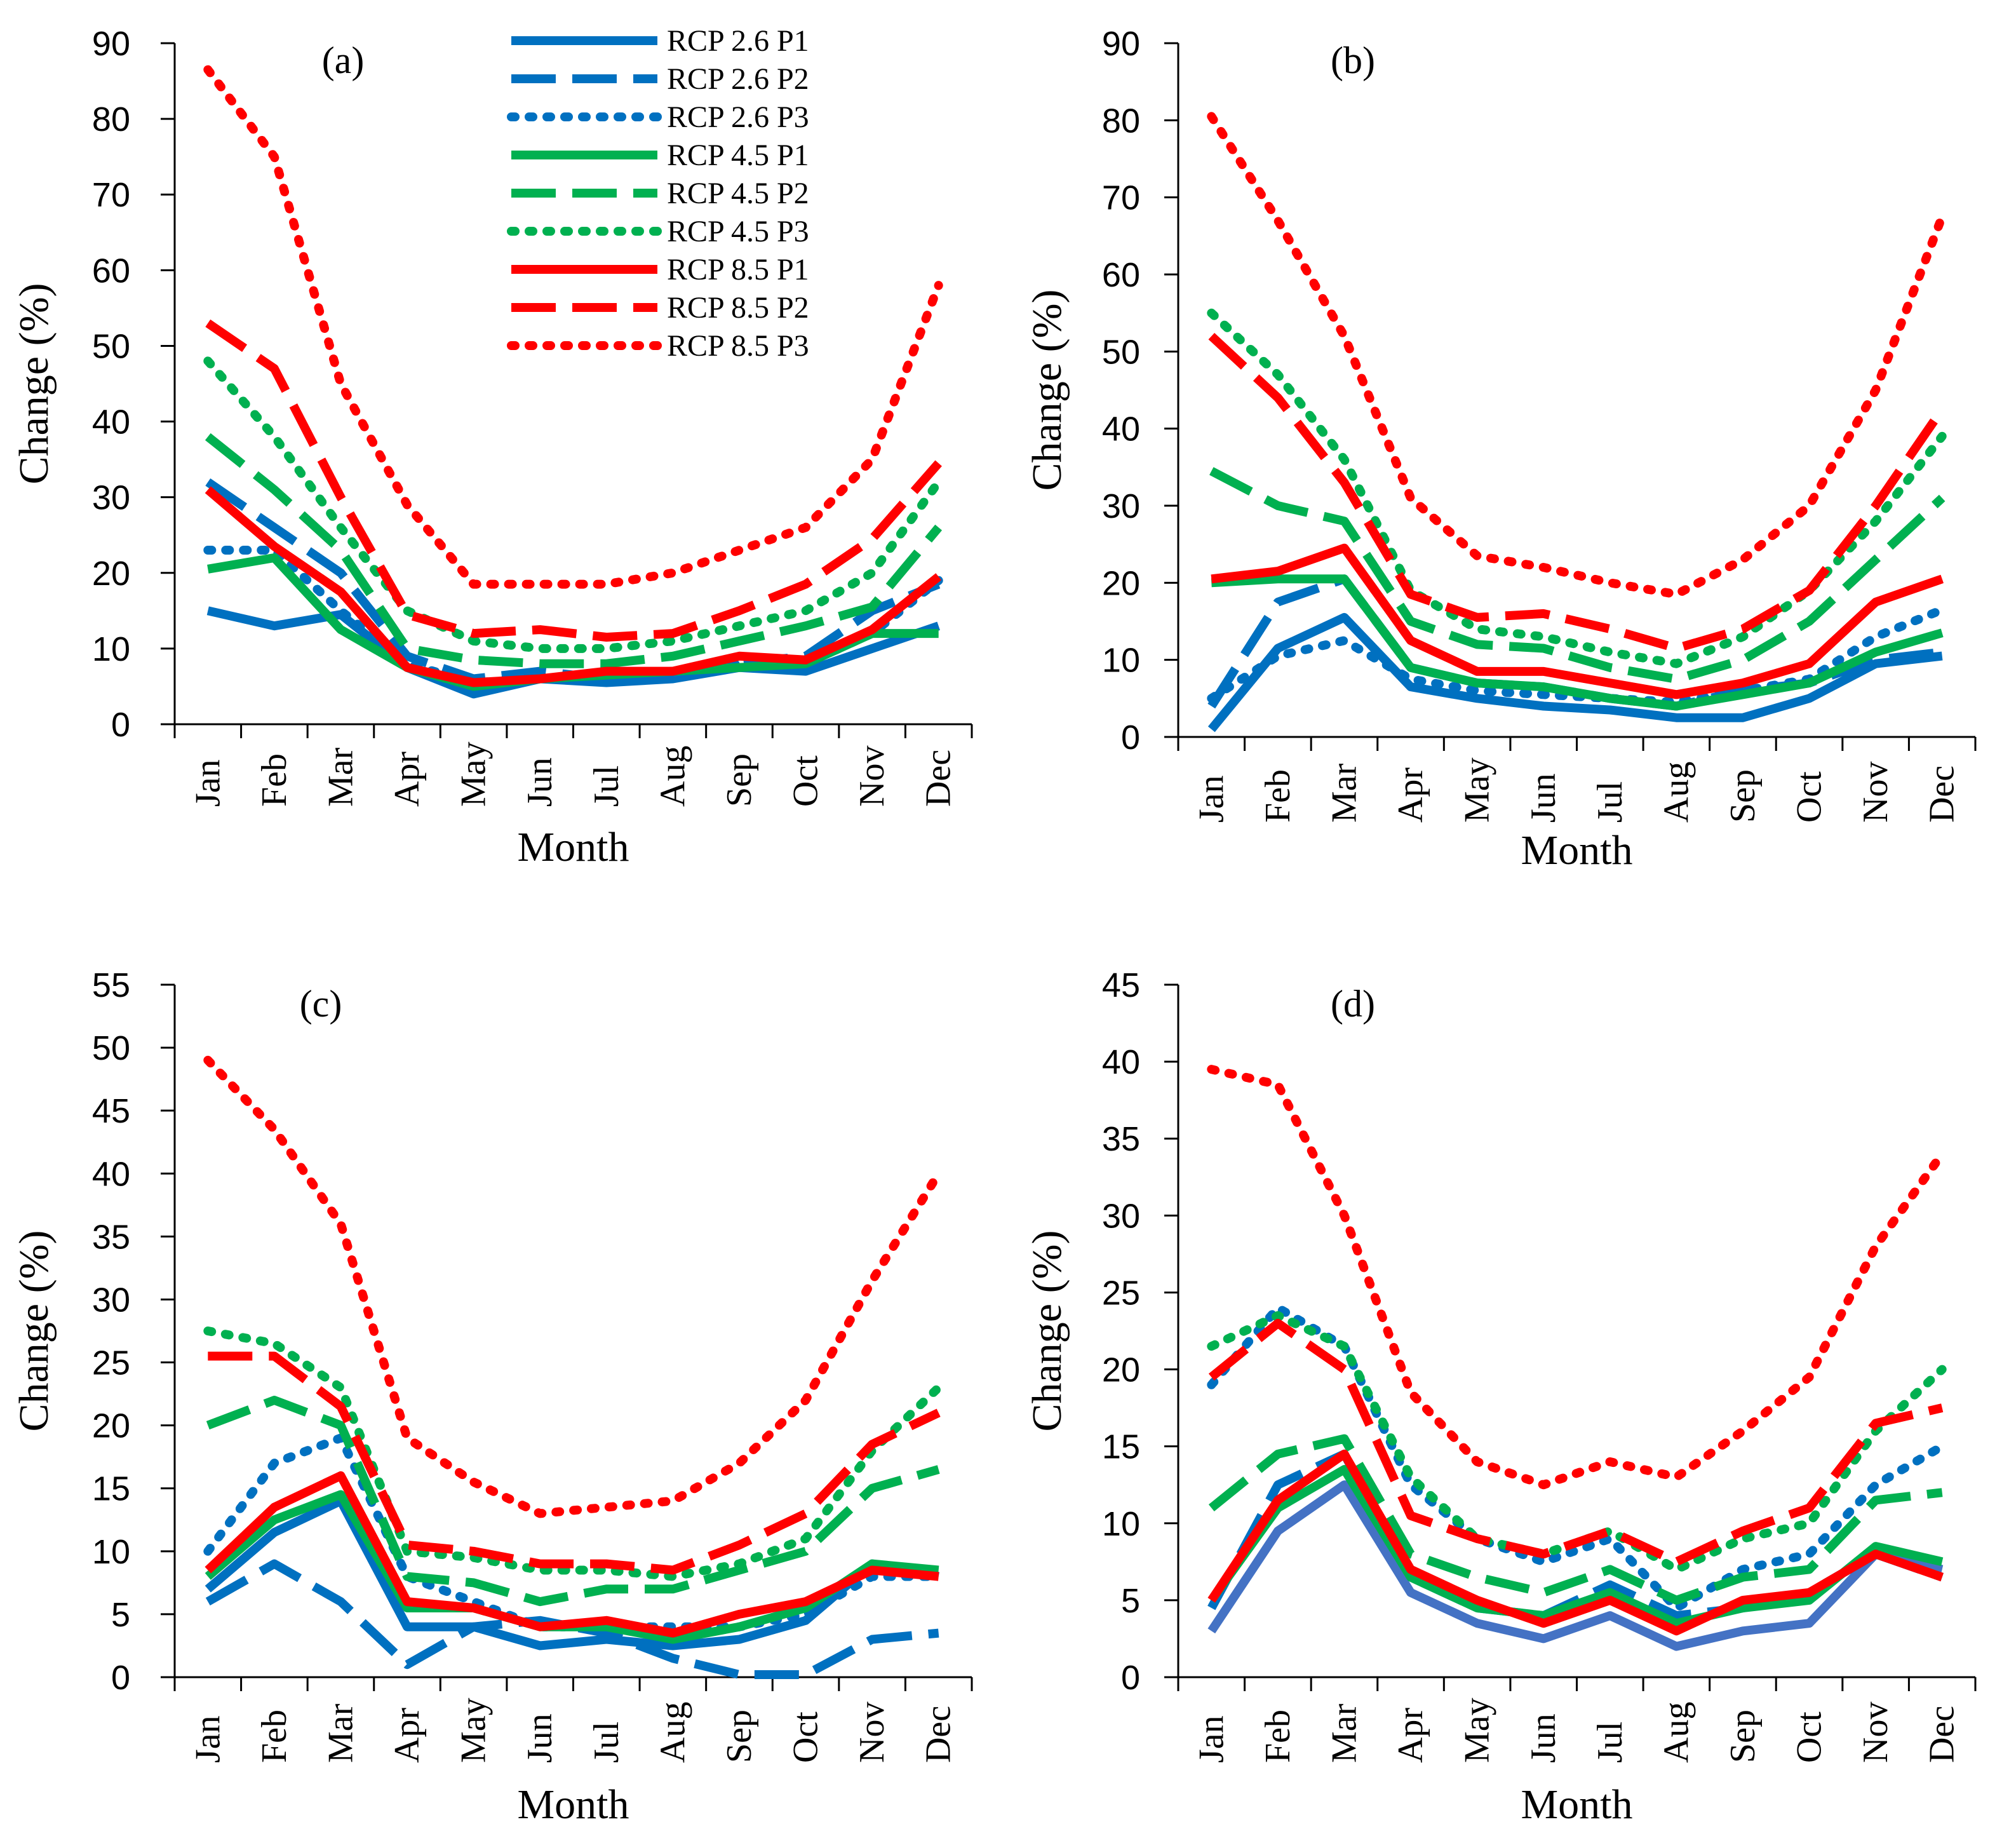 This screenshot has height=1836, width=2016. I want to click on y-tick-label: 25, so click(111, 1363).